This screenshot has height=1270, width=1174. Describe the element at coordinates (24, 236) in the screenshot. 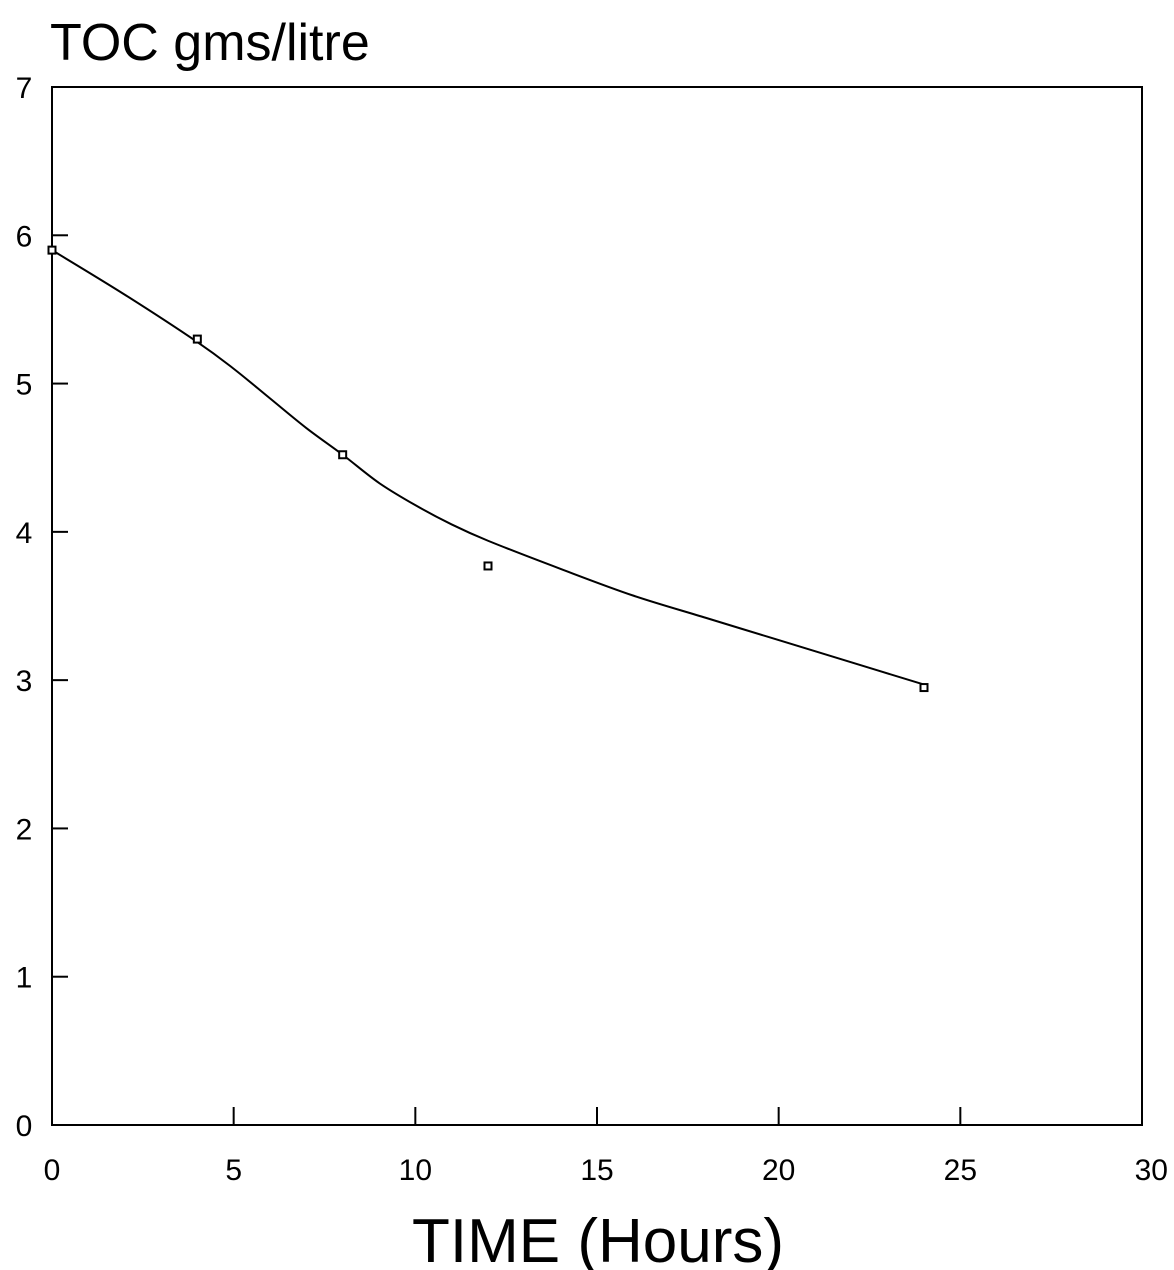

I see `y-tick-label-6: 6` at that location.